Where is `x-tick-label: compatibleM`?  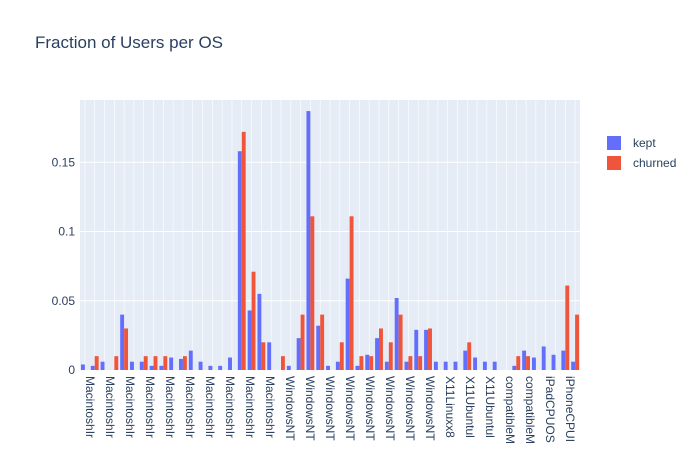 x-tick-label: compatibleM is located at coordinates (510, 410).